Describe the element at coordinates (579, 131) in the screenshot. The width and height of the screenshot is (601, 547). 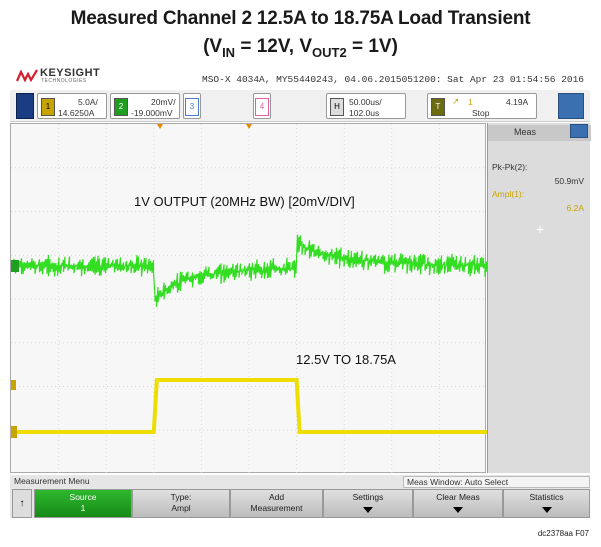
I see `meas-close-icon` at that location.